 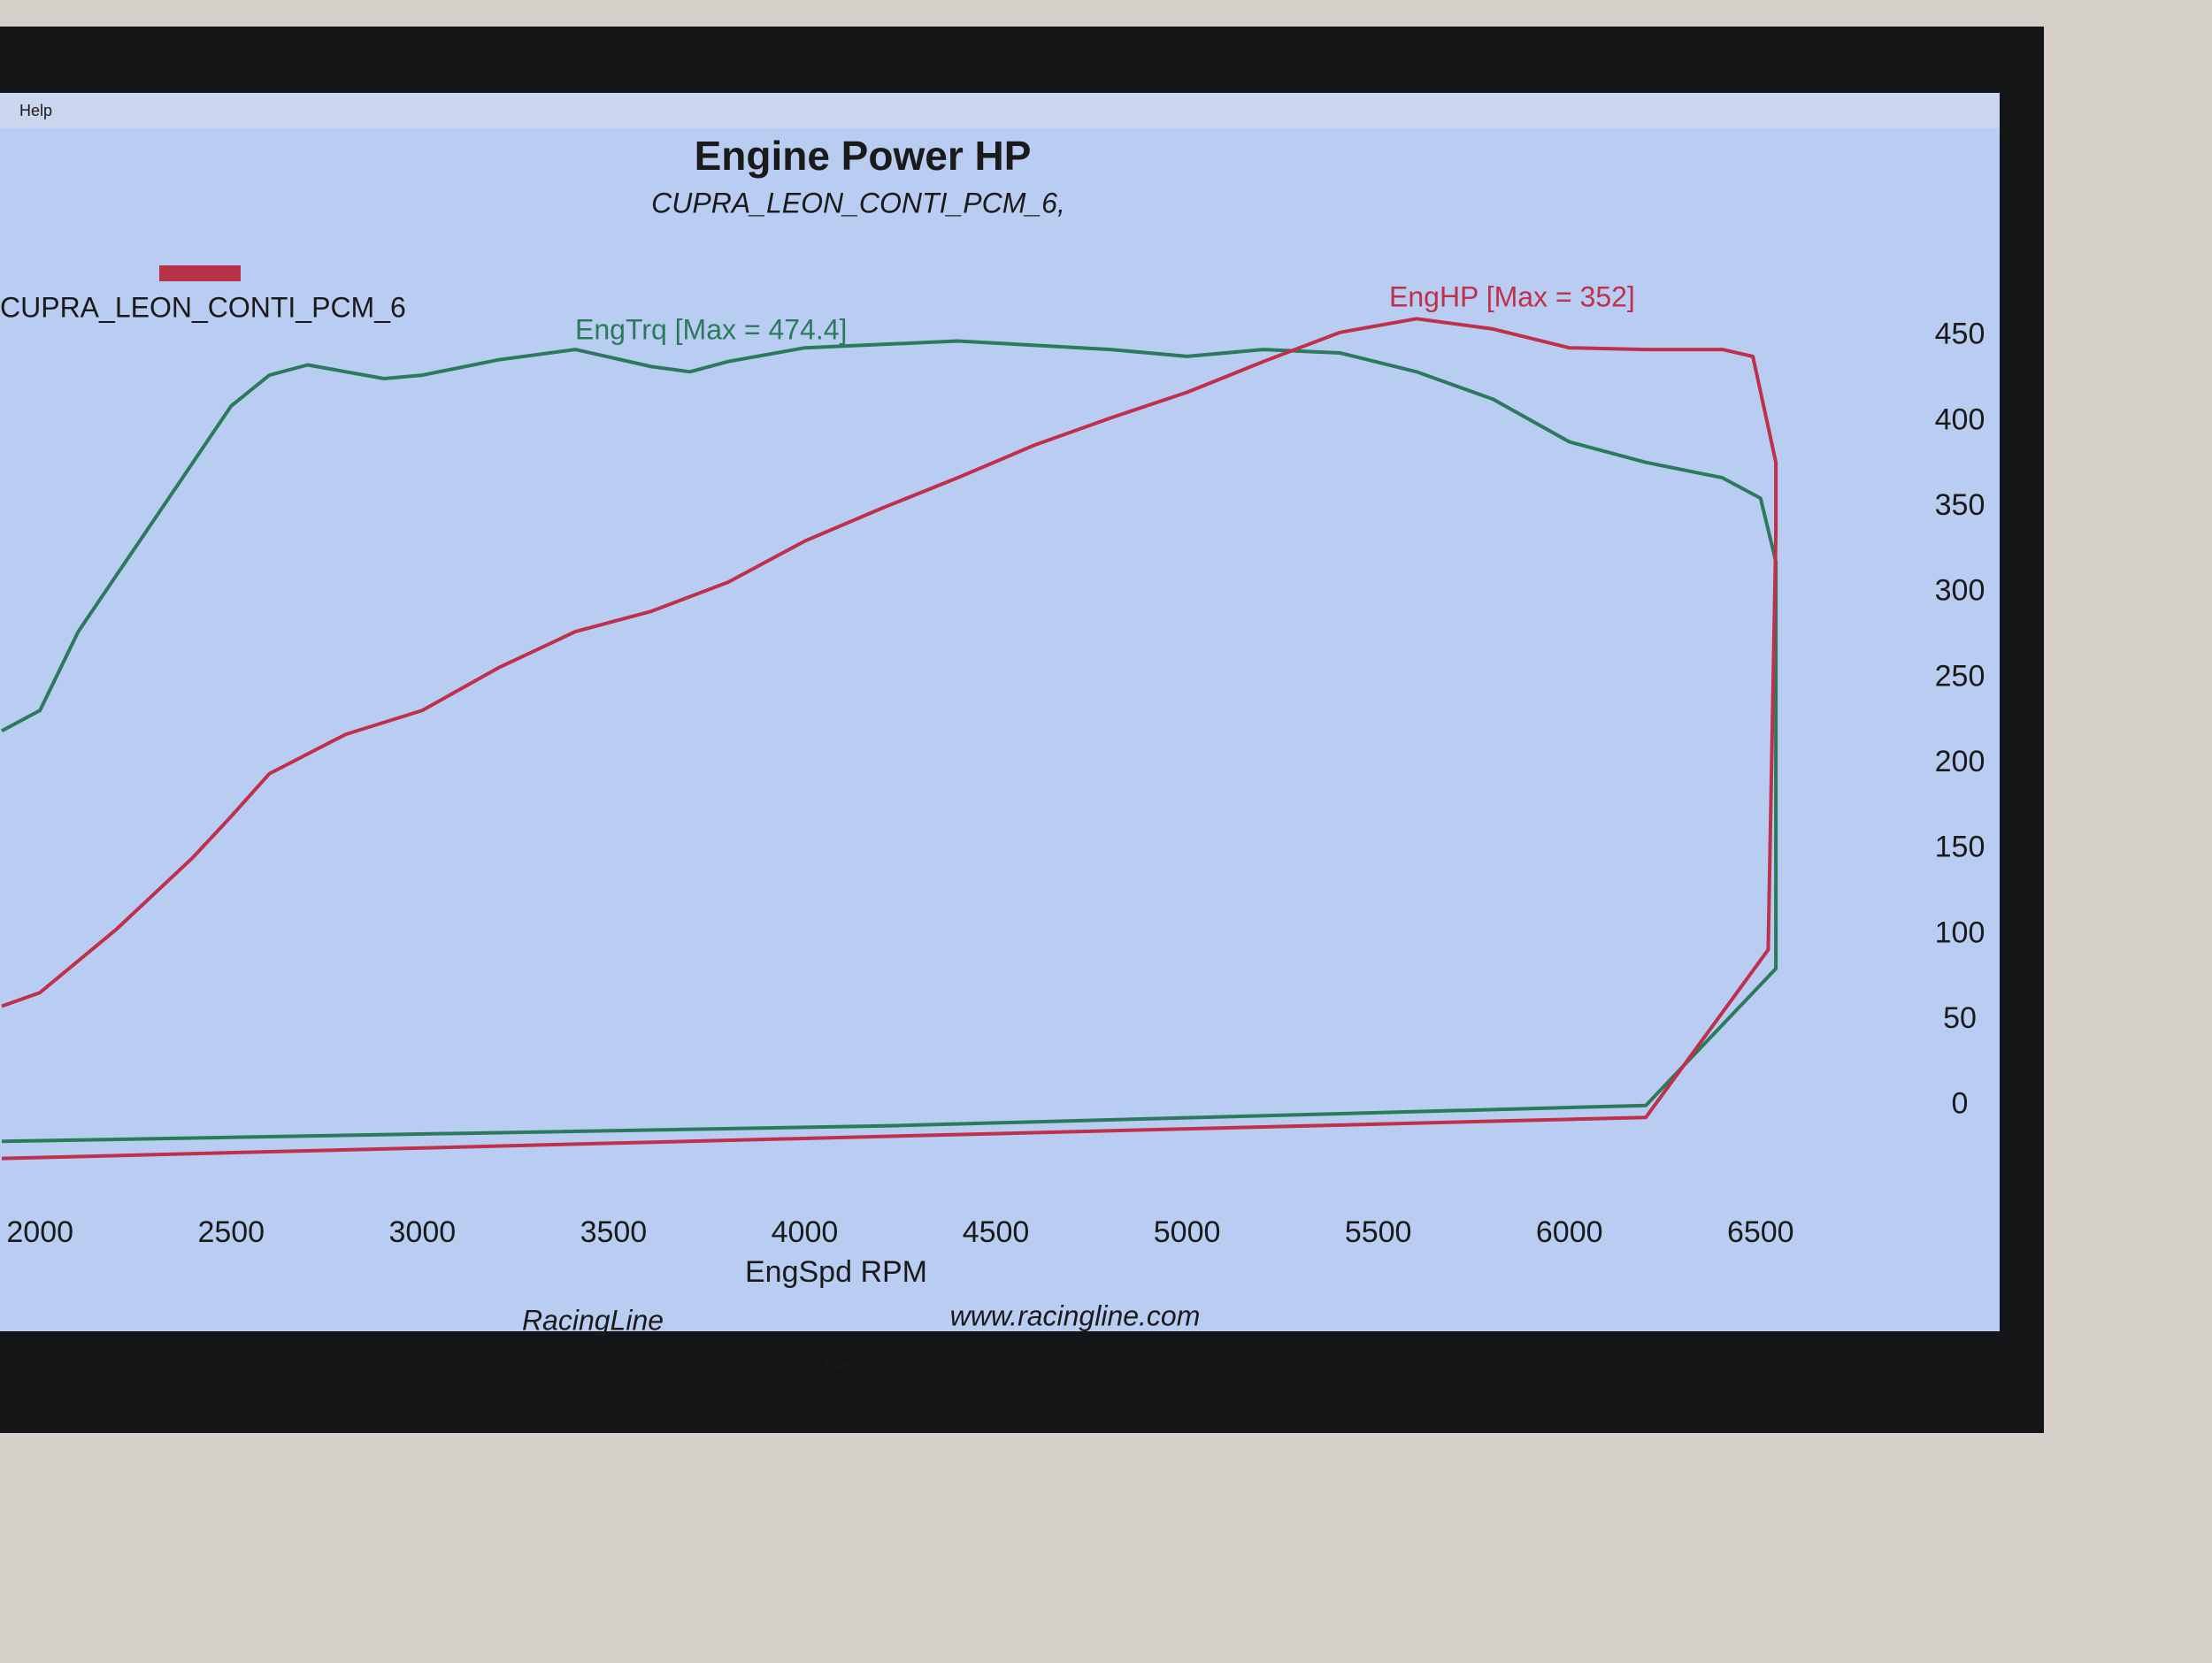 What do you see at coordinates (1960, 505) in the screenshot?
I see `y-tick-label: 350` at bounding box center [1960, 505].